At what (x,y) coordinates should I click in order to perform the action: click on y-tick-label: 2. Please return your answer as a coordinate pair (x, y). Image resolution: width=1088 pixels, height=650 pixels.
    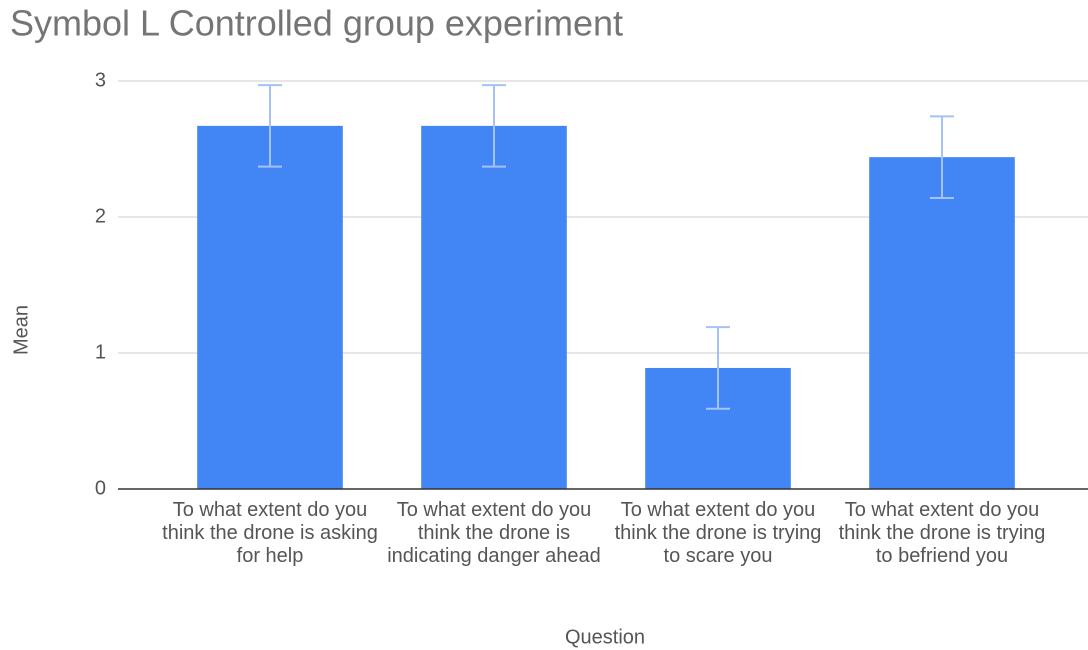
    Looking at the image, I should click on (100, 216).